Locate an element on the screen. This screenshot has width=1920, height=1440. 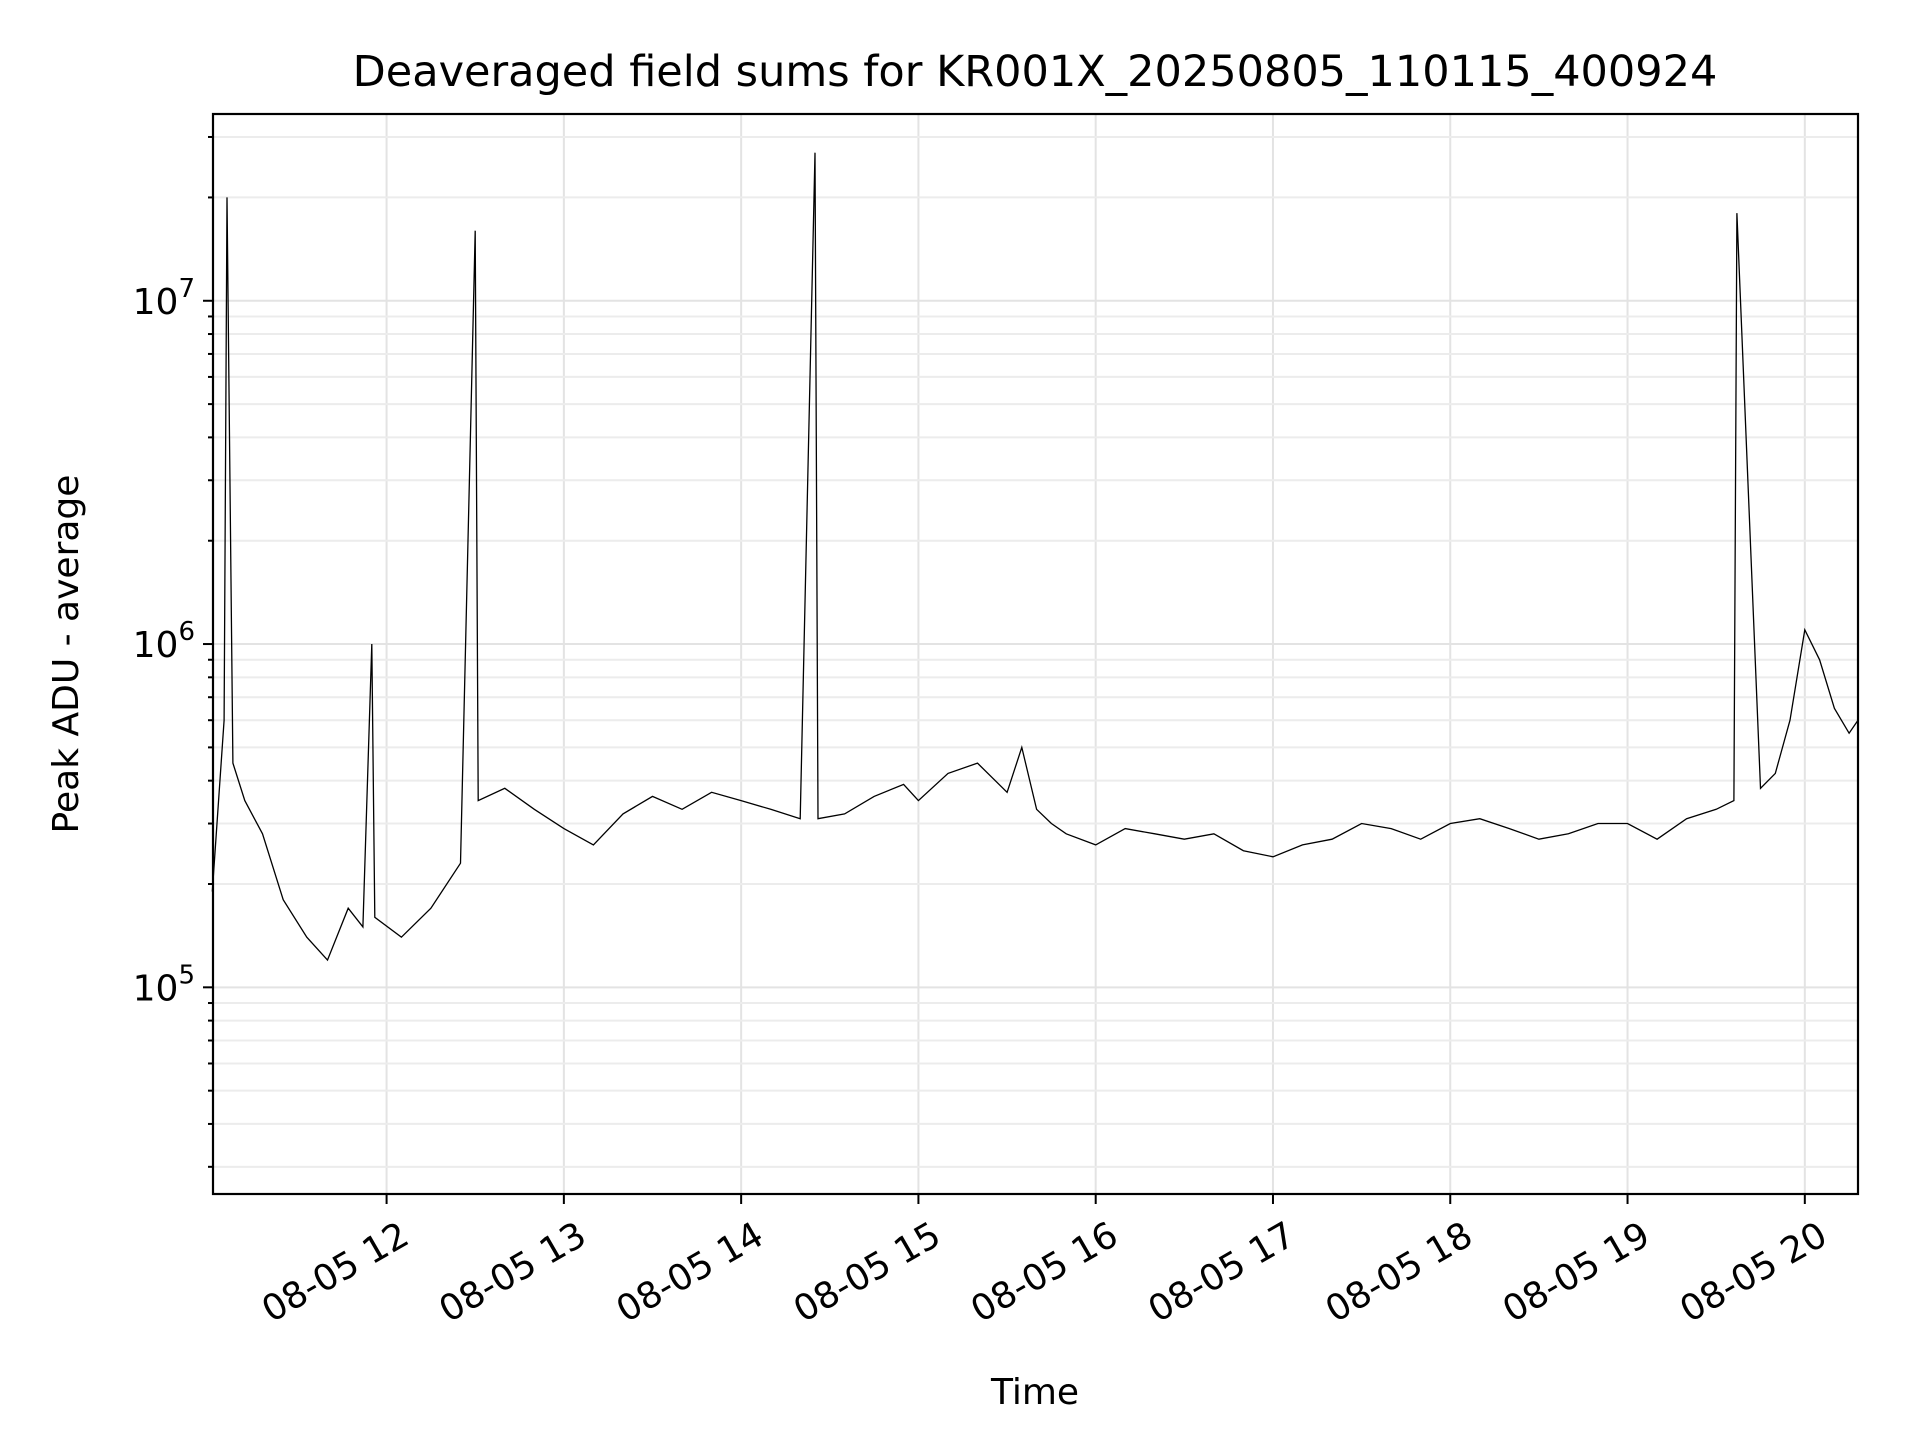
y-tick-label: 10⁶ is located at coordinates (164, 641).